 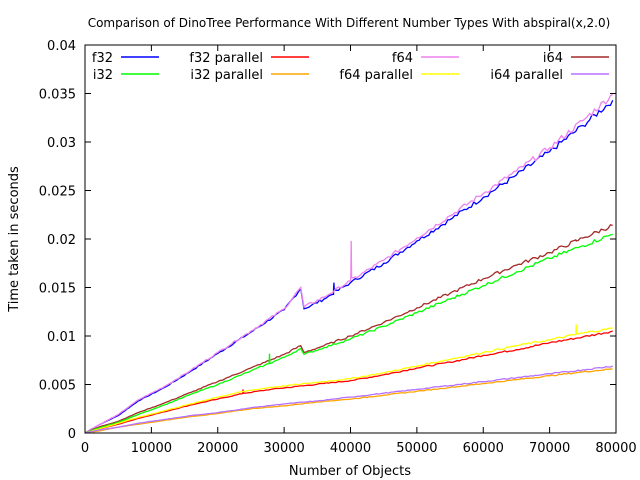 I want to click on series-line-i64-parallel, so click(x=348, y=399).